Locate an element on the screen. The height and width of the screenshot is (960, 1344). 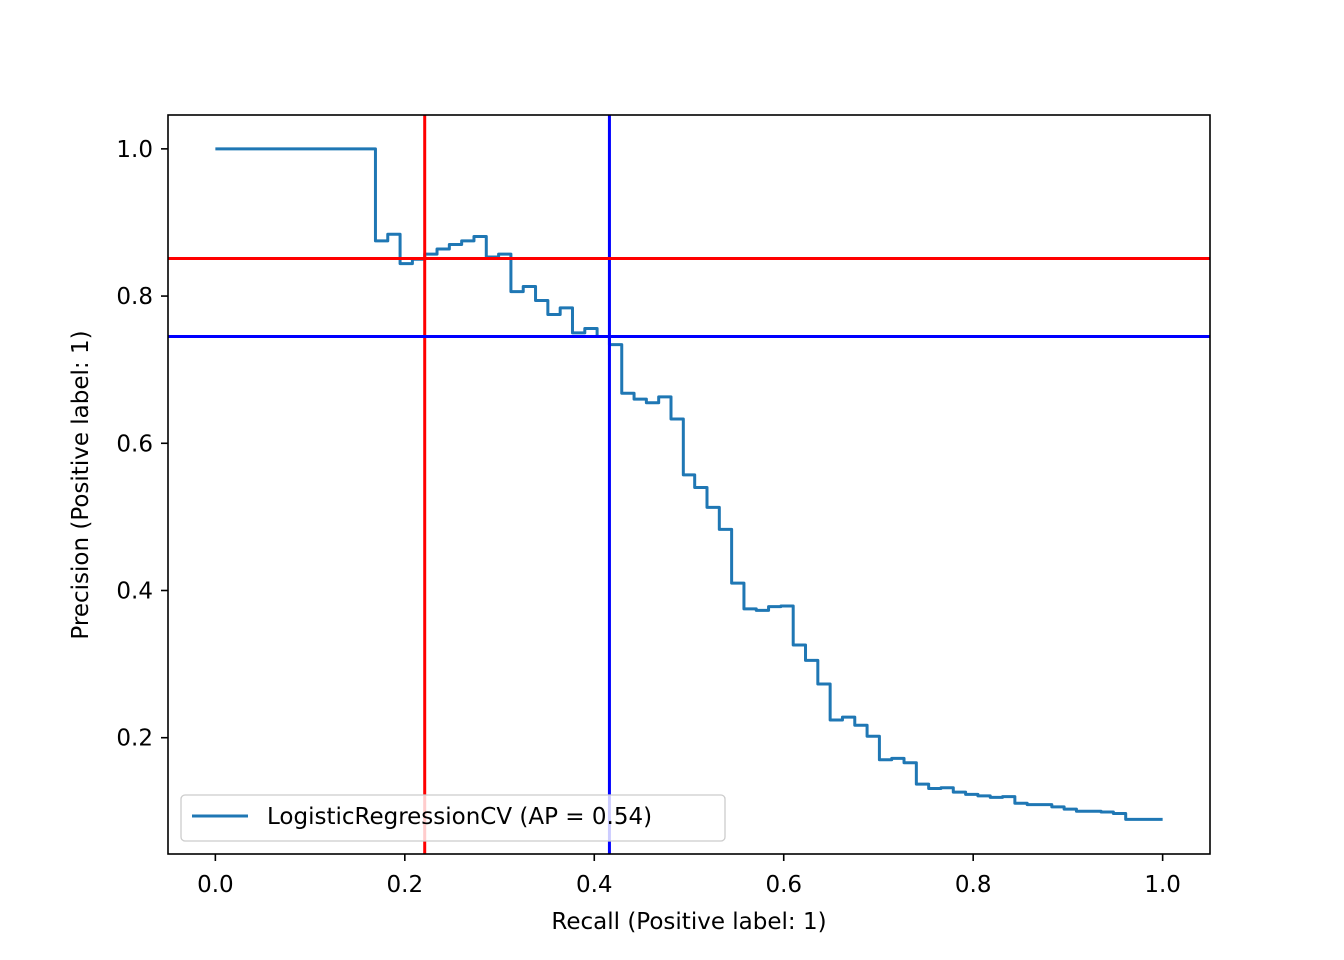
x-tick-label: 0.2 is located at coordinates (405, 885).